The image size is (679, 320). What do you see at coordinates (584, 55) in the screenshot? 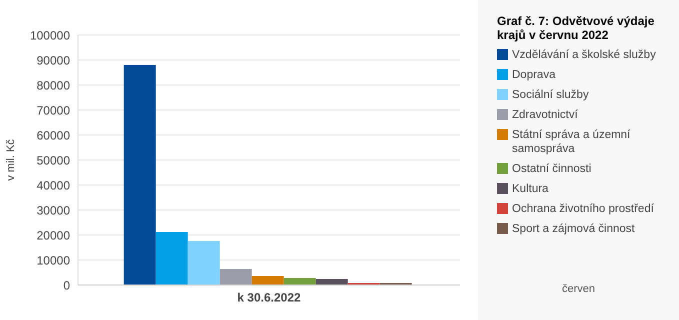
I see `legend-label: Vzdělávání a školské služby` at bounding box center [584, 55].